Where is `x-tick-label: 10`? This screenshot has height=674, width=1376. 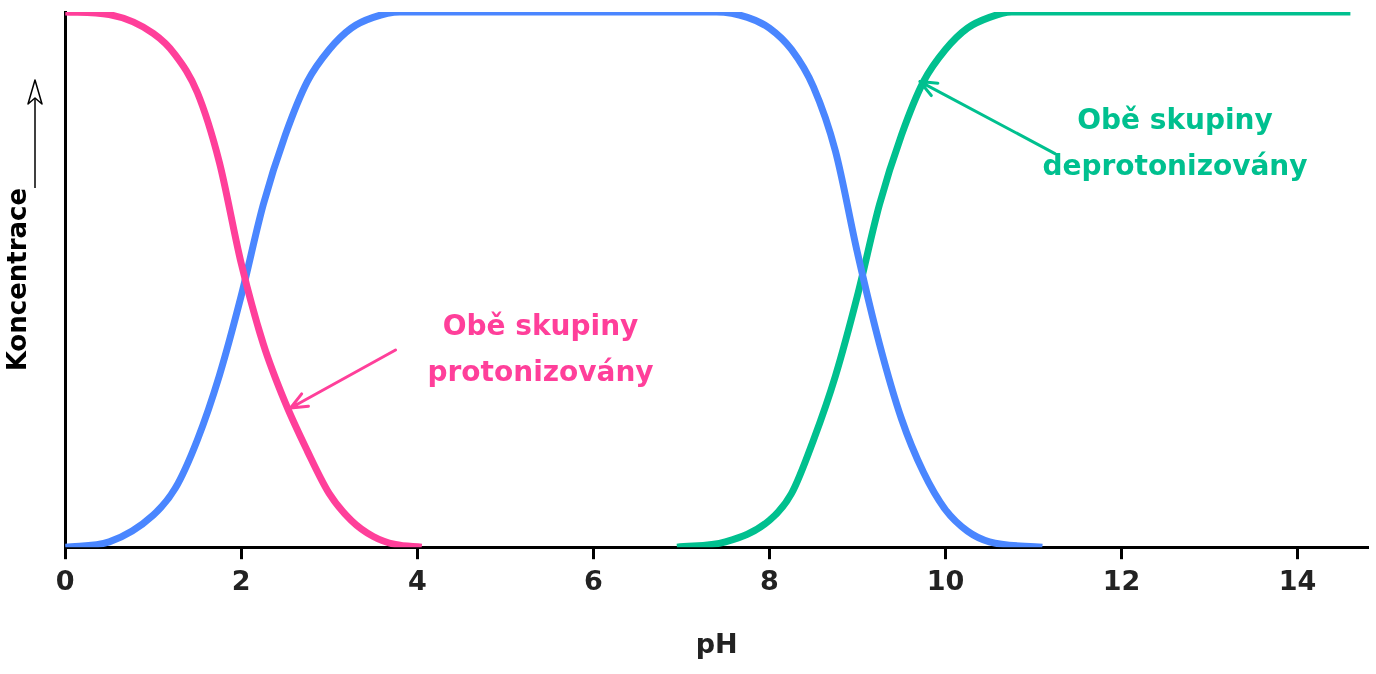 x-tick-label: 10 is located at coordinates (945, 581).